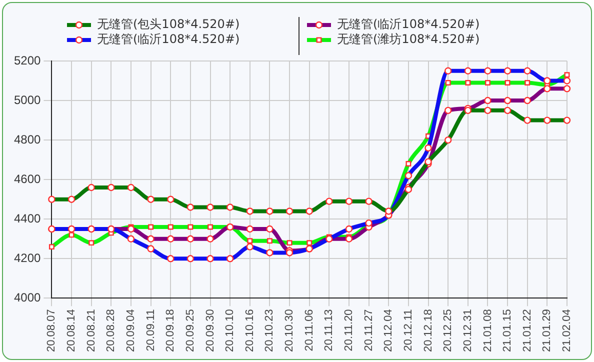 Image resolution: width=594 pixels, height=362 pixels. What do you see at coordinates (28, 60) in the screenshot?
I see `y-tick-label: 5200` at bounding box center [28, 60].